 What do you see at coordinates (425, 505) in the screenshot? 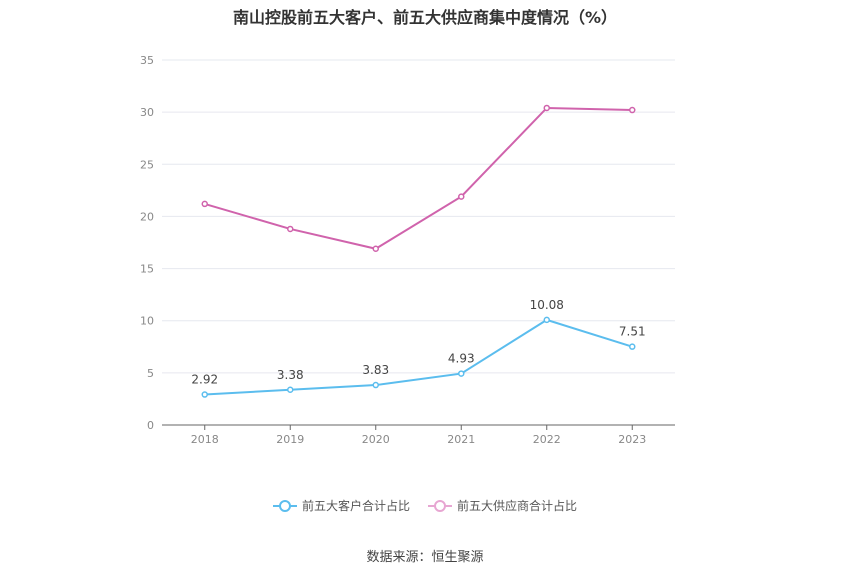
I see `legend: 前五大客户合计占比 前五大供应商合计占比` at bounding box center [425, 505].